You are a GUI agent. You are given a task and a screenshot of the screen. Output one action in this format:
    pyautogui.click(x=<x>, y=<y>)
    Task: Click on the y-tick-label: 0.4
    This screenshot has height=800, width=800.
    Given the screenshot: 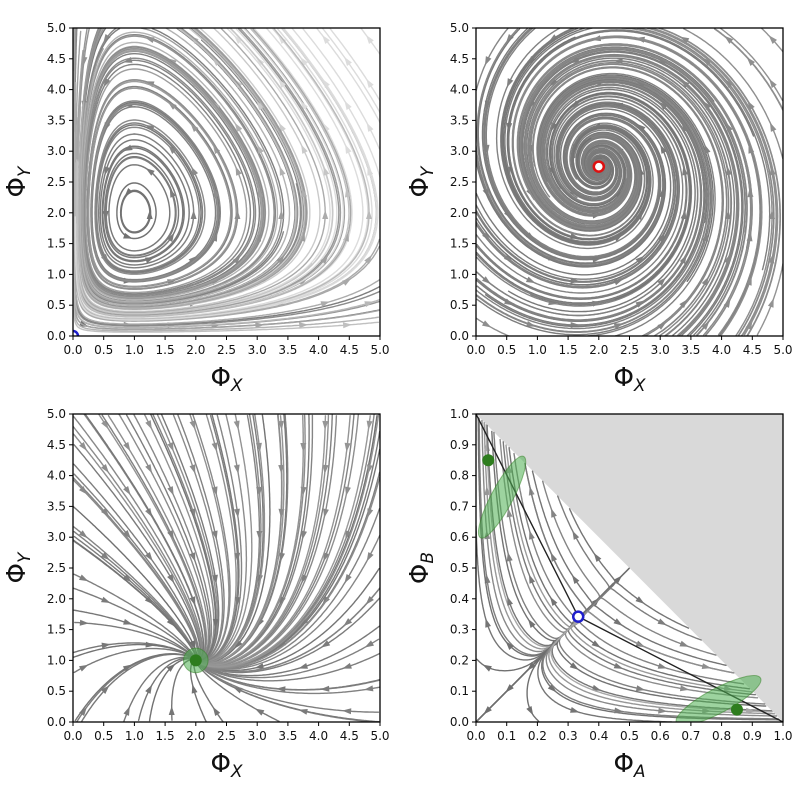 What is the action you would take?
    pyautogui.click(x=459, y=599)
    